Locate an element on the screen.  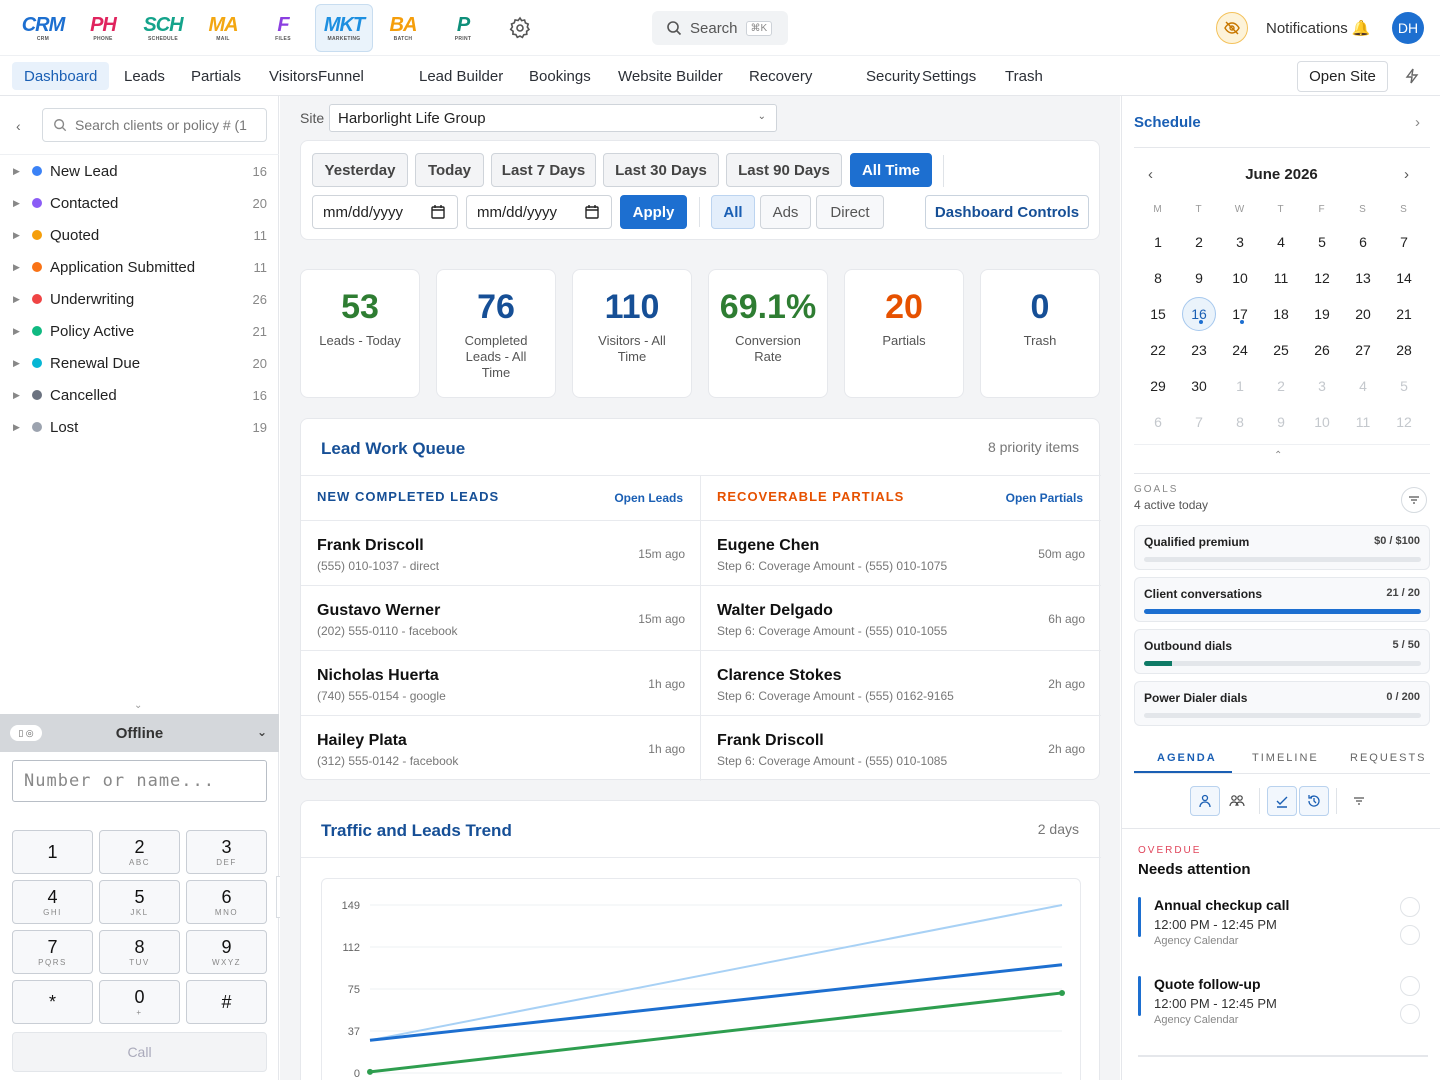
goal-card: Client conversations 21 / 20 is located at coordinates (1282, 599).